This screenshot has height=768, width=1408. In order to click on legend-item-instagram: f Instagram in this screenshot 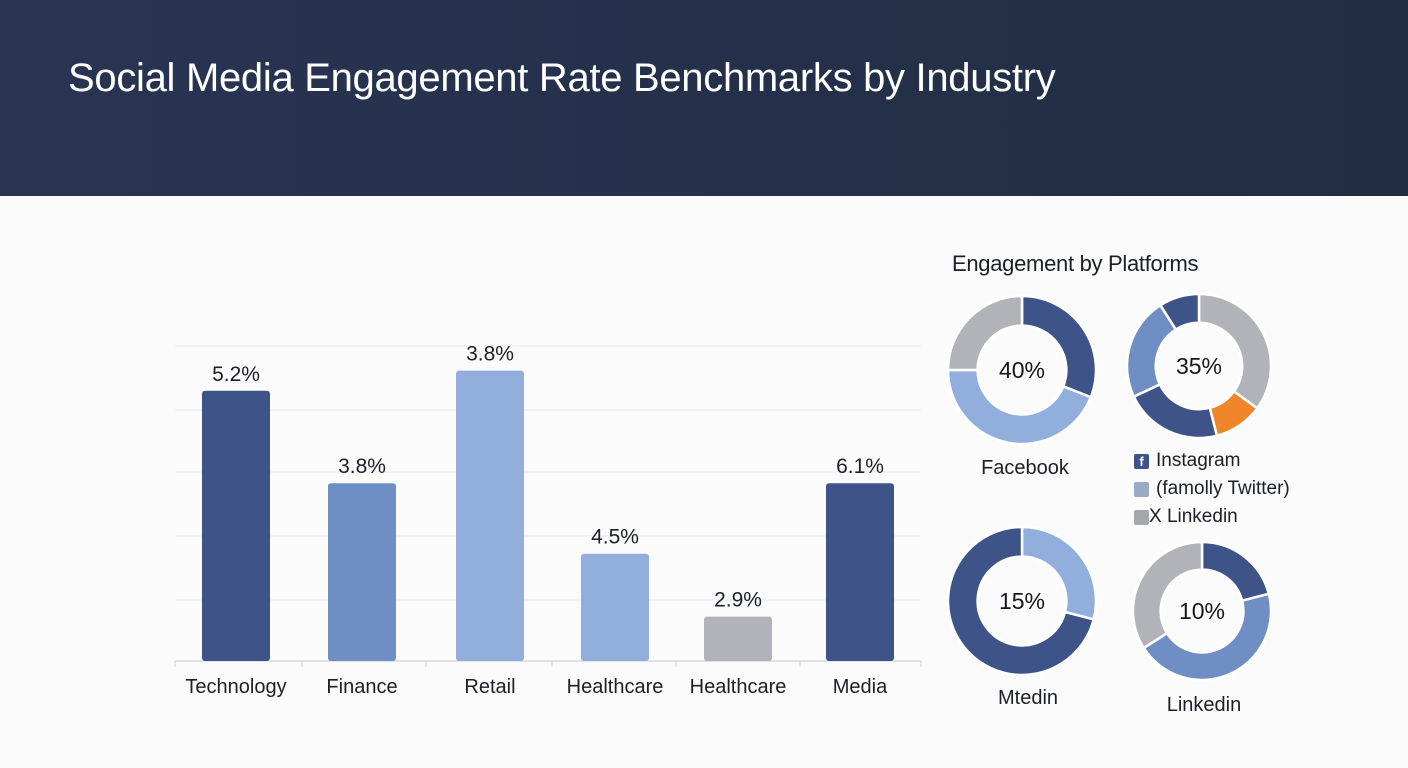, I will do `click(1212, 461)`.